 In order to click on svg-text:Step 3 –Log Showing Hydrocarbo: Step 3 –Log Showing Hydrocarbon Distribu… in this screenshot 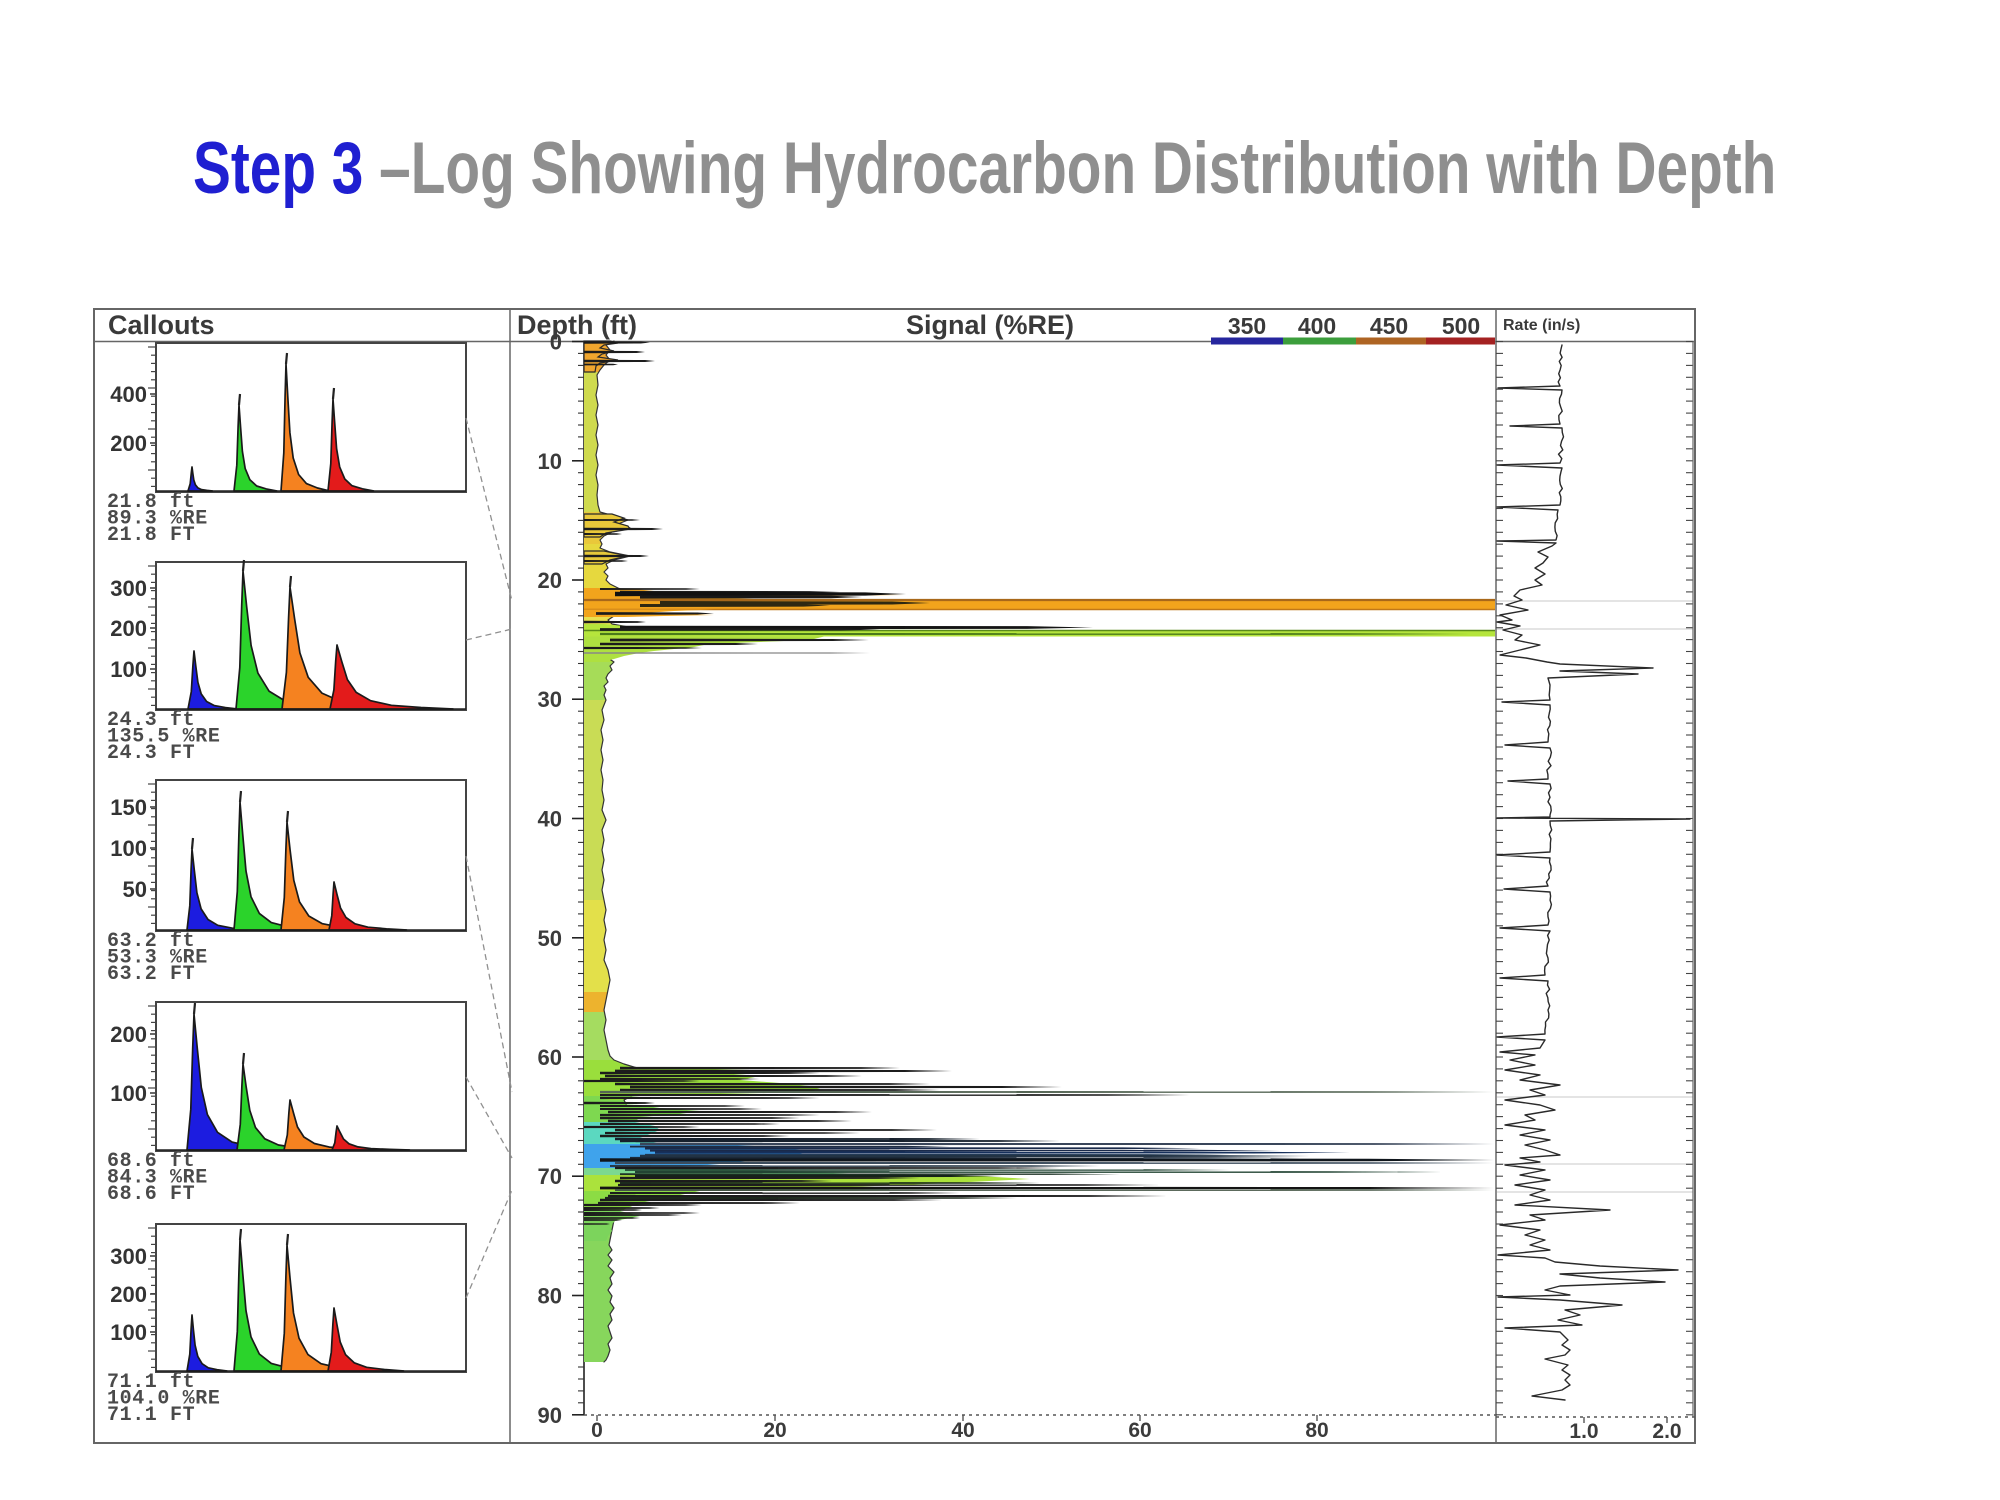, I will do `click(984, 168)`.